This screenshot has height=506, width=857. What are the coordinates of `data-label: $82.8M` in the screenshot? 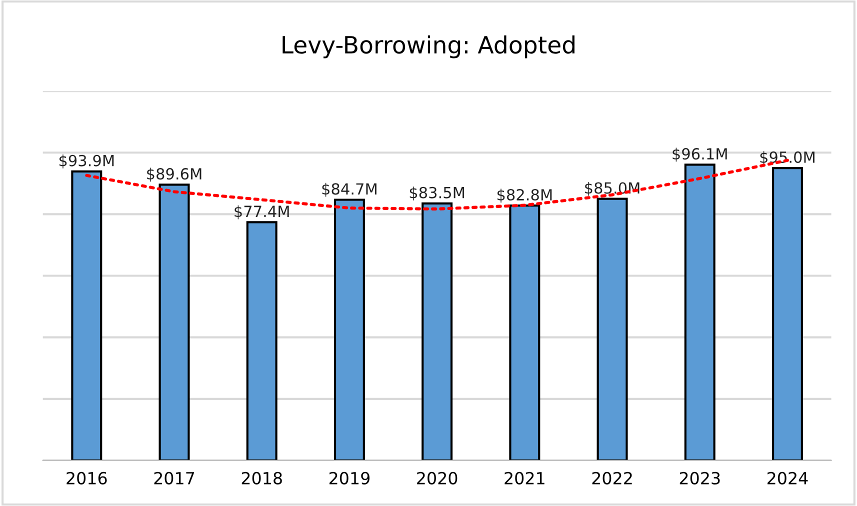 It's located at (524, 195).